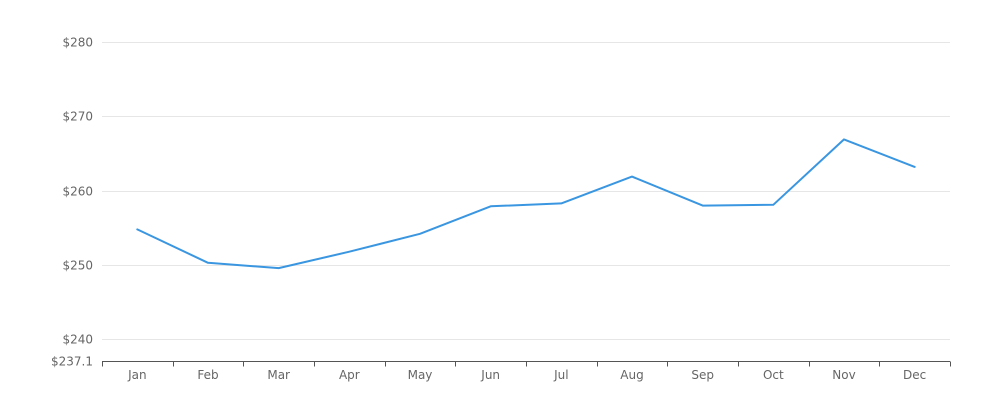  I want to click on y-axis: $237.1 $240 $250 $260 $270 $280, so click(72, 202).